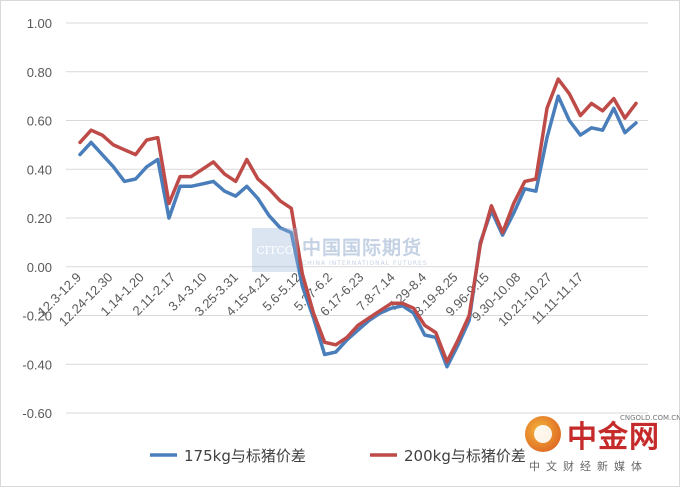 The image size is (680, 487). Describe the element at coordinates (245, 456) in the screenshot. I see `legend-label-1: 175kg与标猪价差` at that location.